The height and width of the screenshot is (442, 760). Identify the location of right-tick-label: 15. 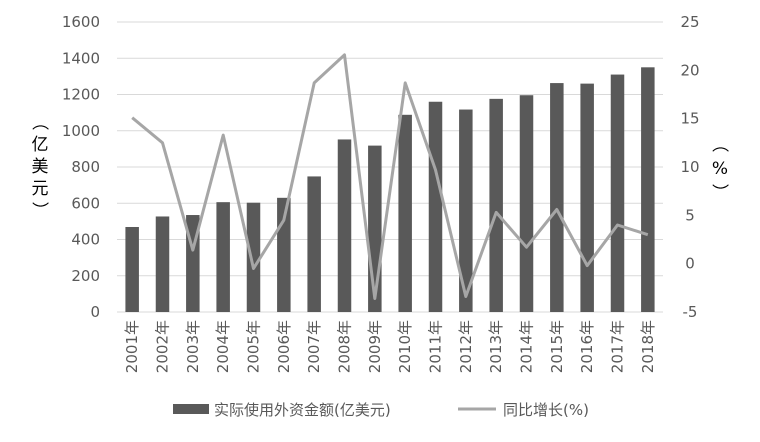
(689, 119).